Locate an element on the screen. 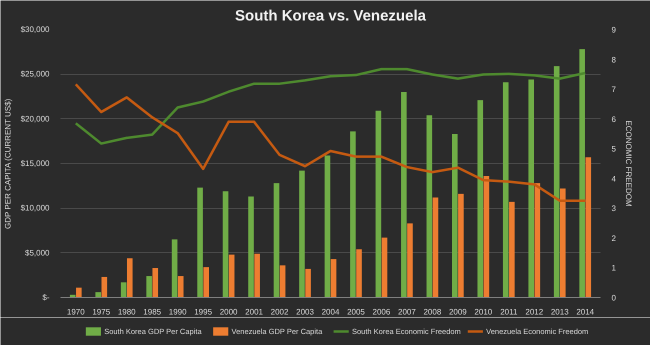  y-tick-label: $10,000 is located at coordinates (35, 208).